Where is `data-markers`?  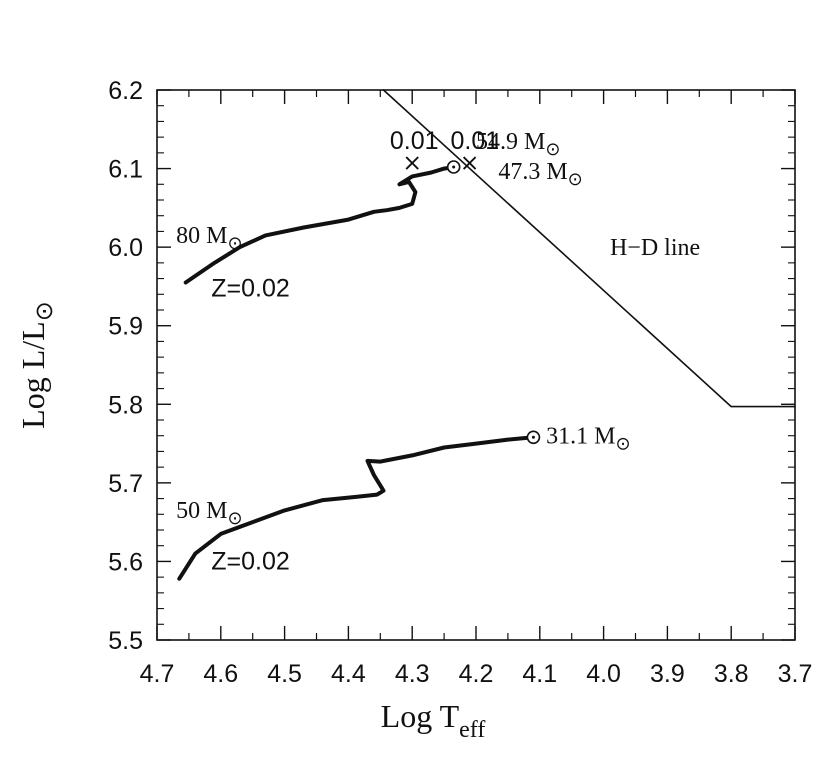
data-markers is located at coordinates (441, 163).